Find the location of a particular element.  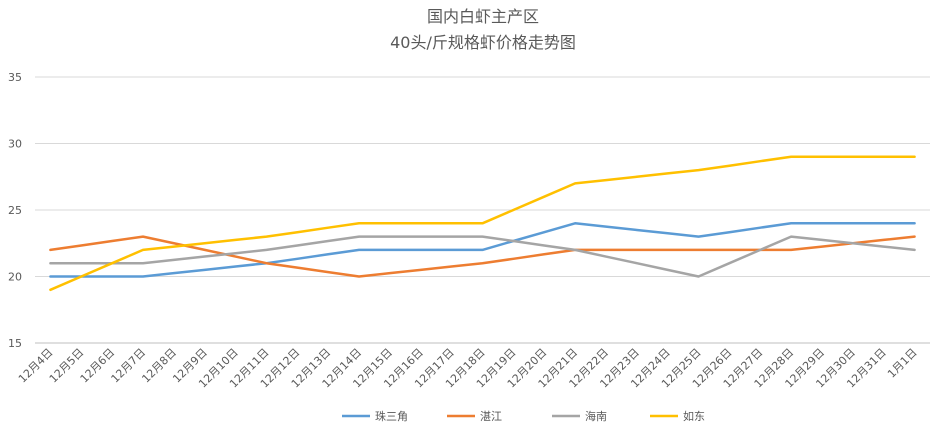

y-tick-label: 25 is located at coordinates (15, 210).